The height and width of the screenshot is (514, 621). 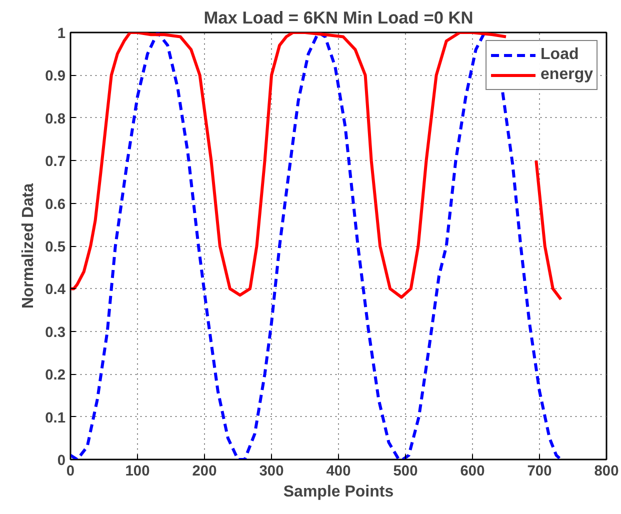 What do you see at coordinates (61, 461) in the screenshot?
I see `y-tick-label: 0` at bounding box center [61, 461].